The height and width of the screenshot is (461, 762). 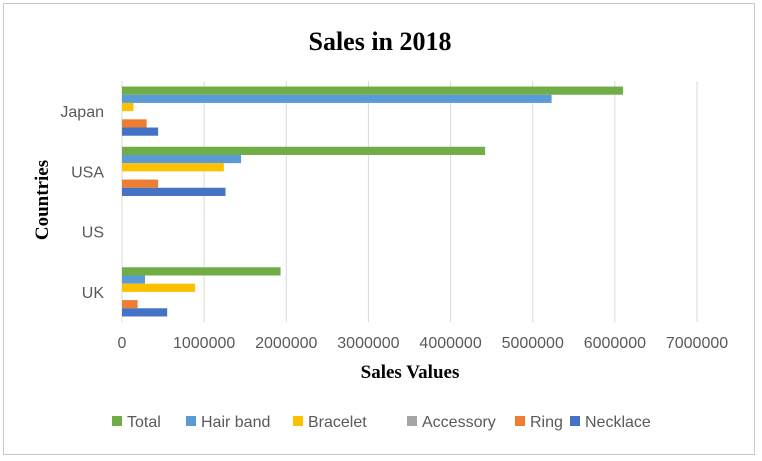 I want to click on y-tick-label: Japan, so click(x=82, y=112).